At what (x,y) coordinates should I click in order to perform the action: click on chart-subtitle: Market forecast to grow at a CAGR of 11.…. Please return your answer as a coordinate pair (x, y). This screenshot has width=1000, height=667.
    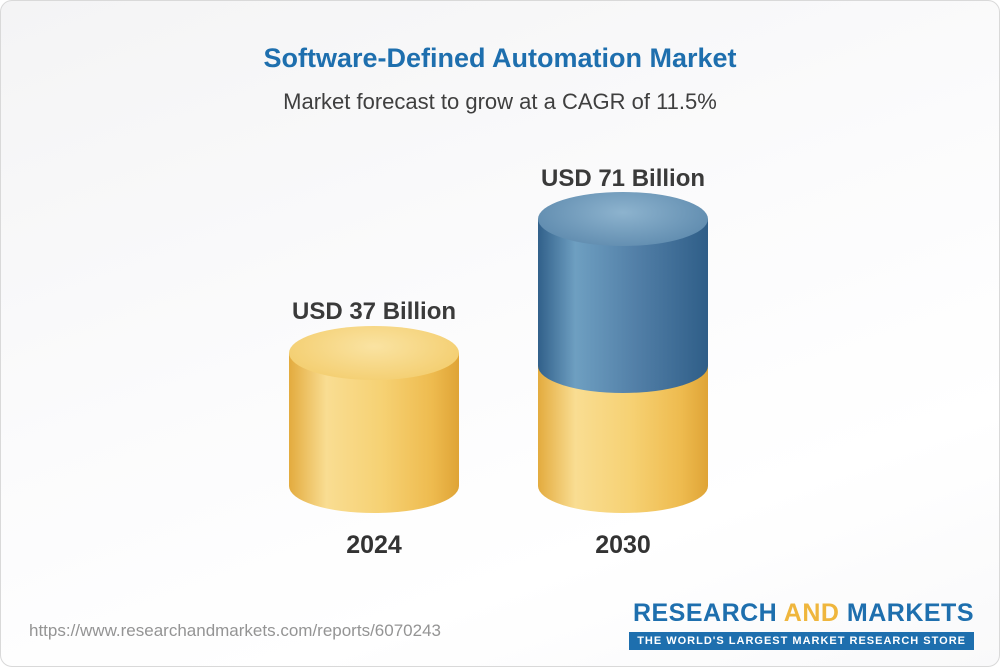
    Looking at the image, I should click on (500, 101).